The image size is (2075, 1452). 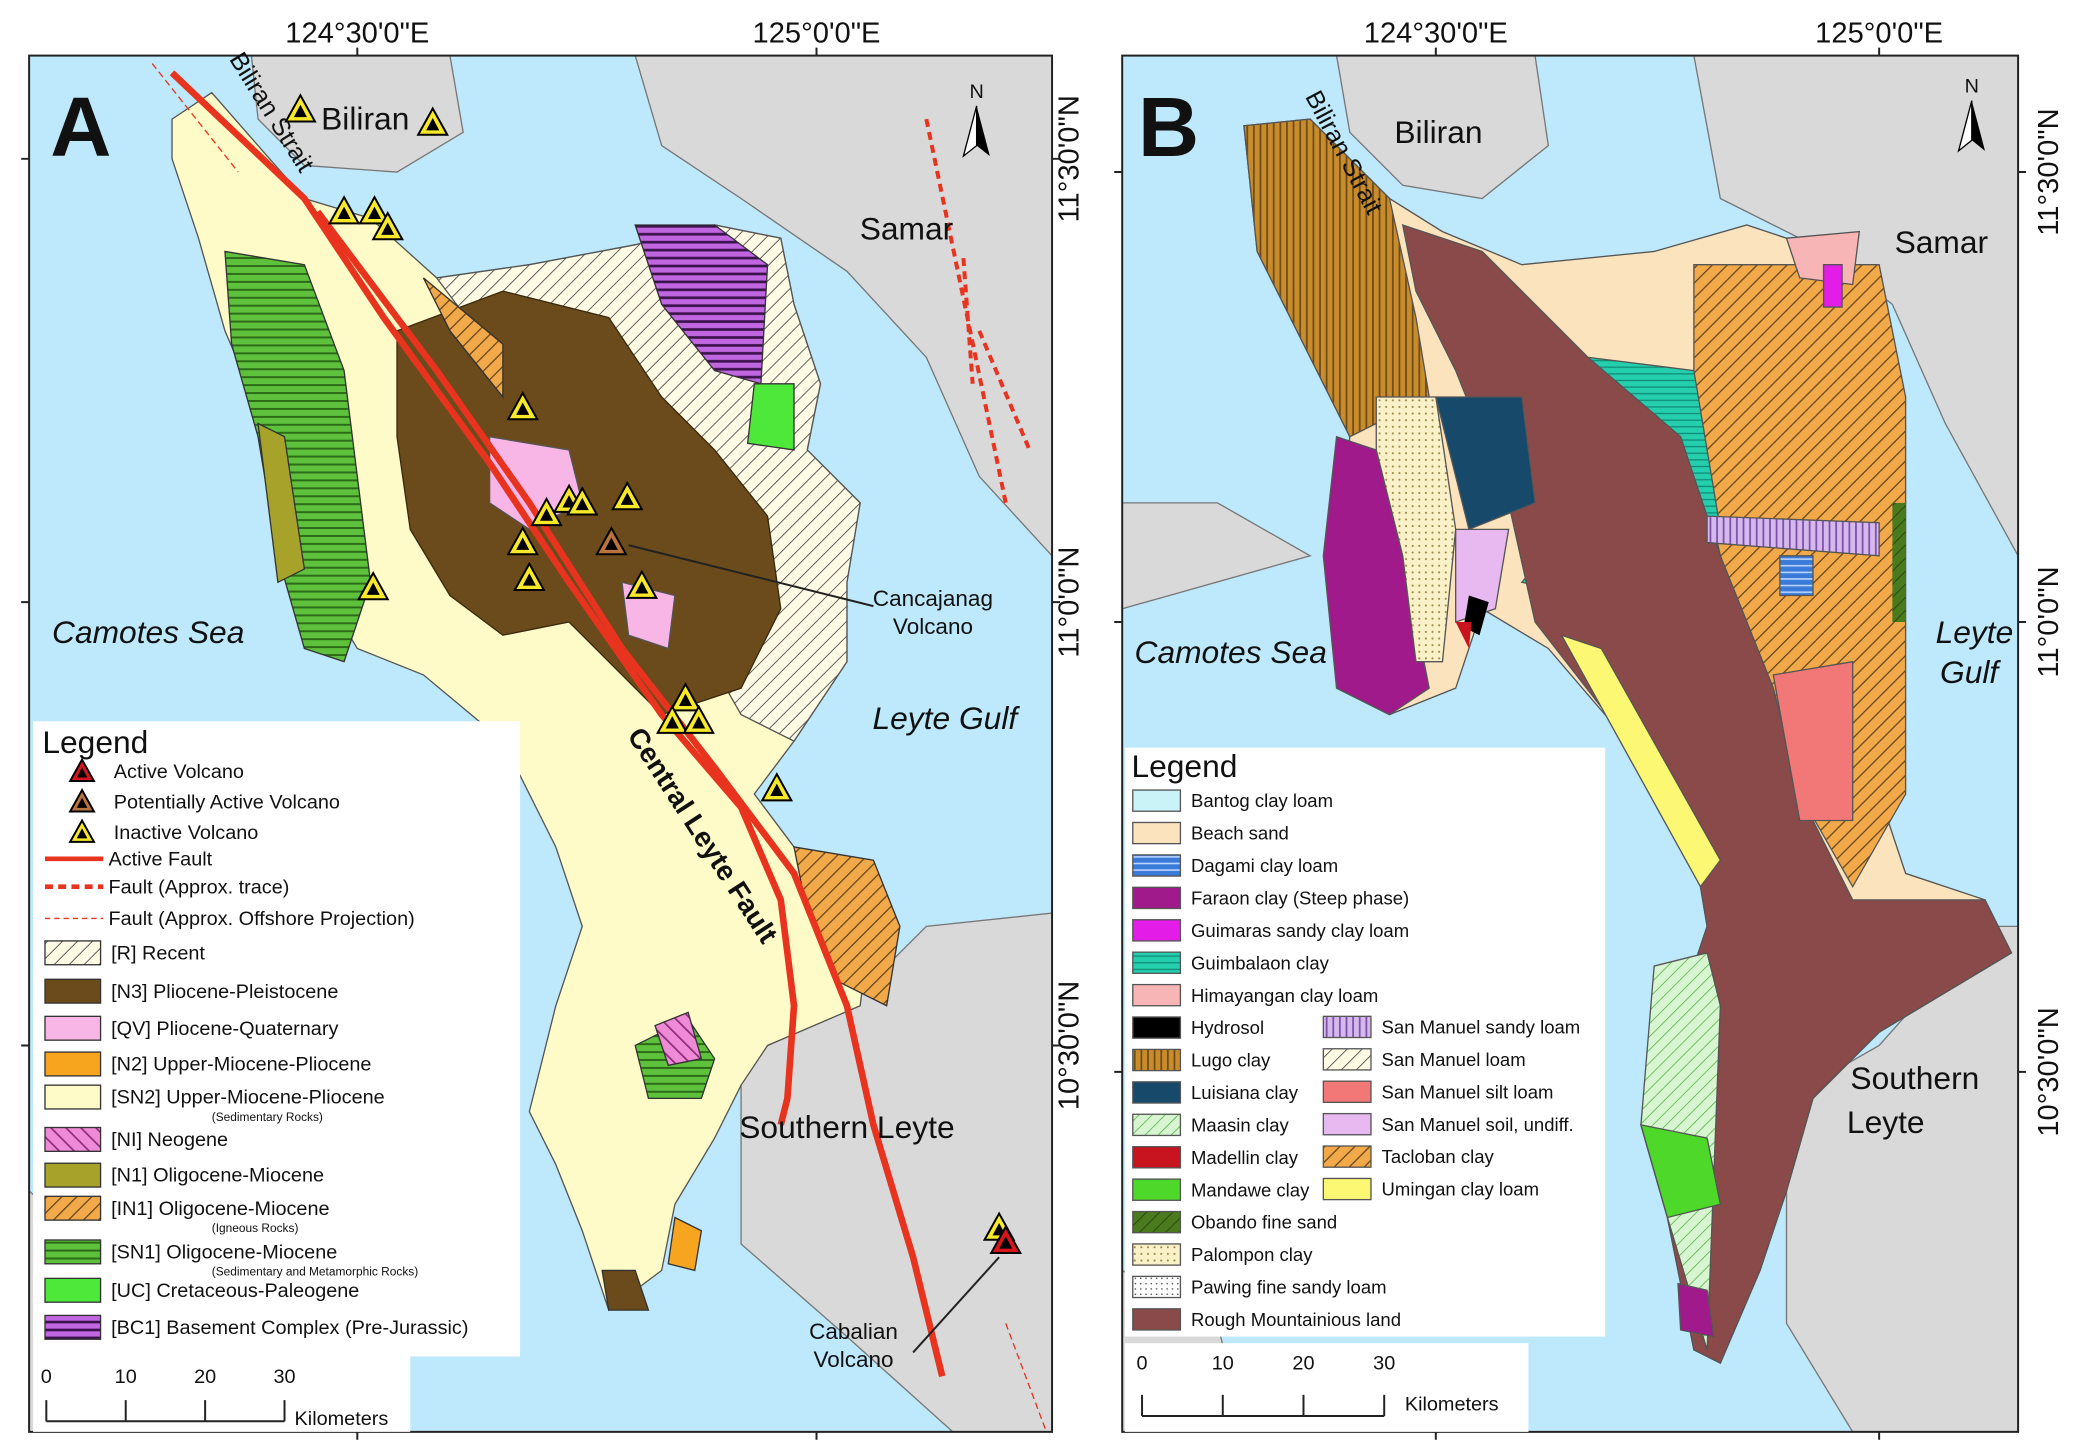 I want to click on legend-note: (Igneous Rocks), so click(x=255, y=1228).